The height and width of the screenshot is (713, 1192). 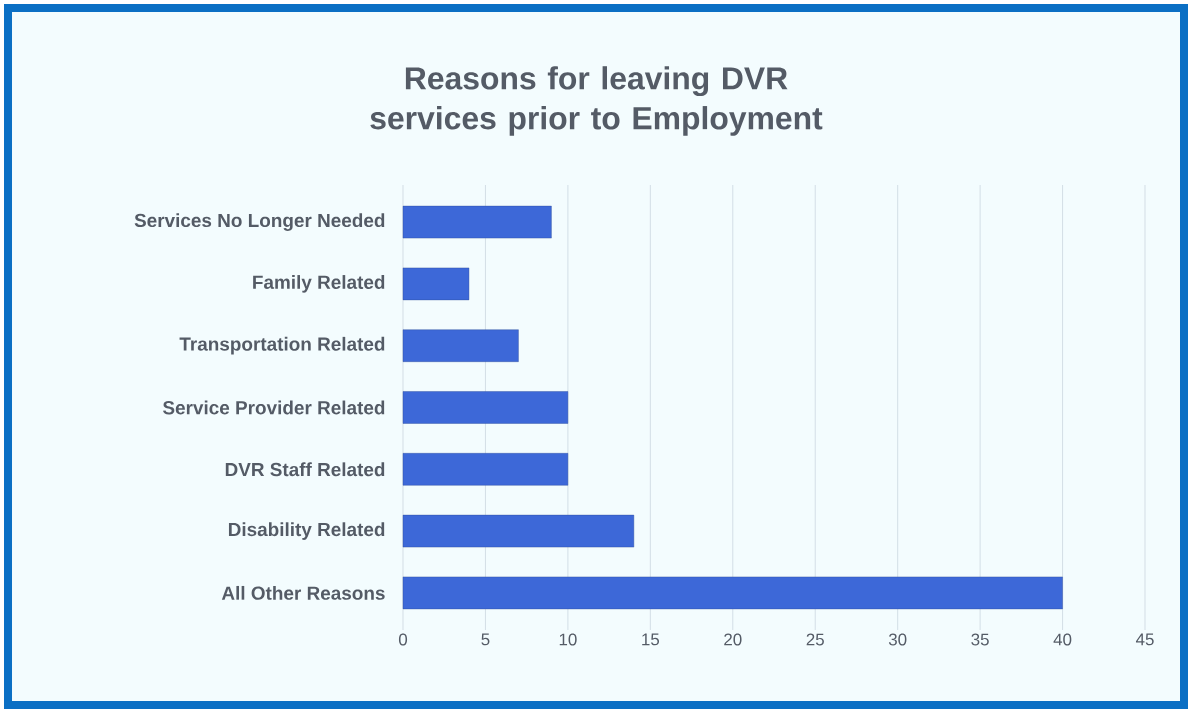 What do you see at coordinates (980, 639) in the screenshot?
I see `x-tick-label: 35` at bounding box center [980, 639].